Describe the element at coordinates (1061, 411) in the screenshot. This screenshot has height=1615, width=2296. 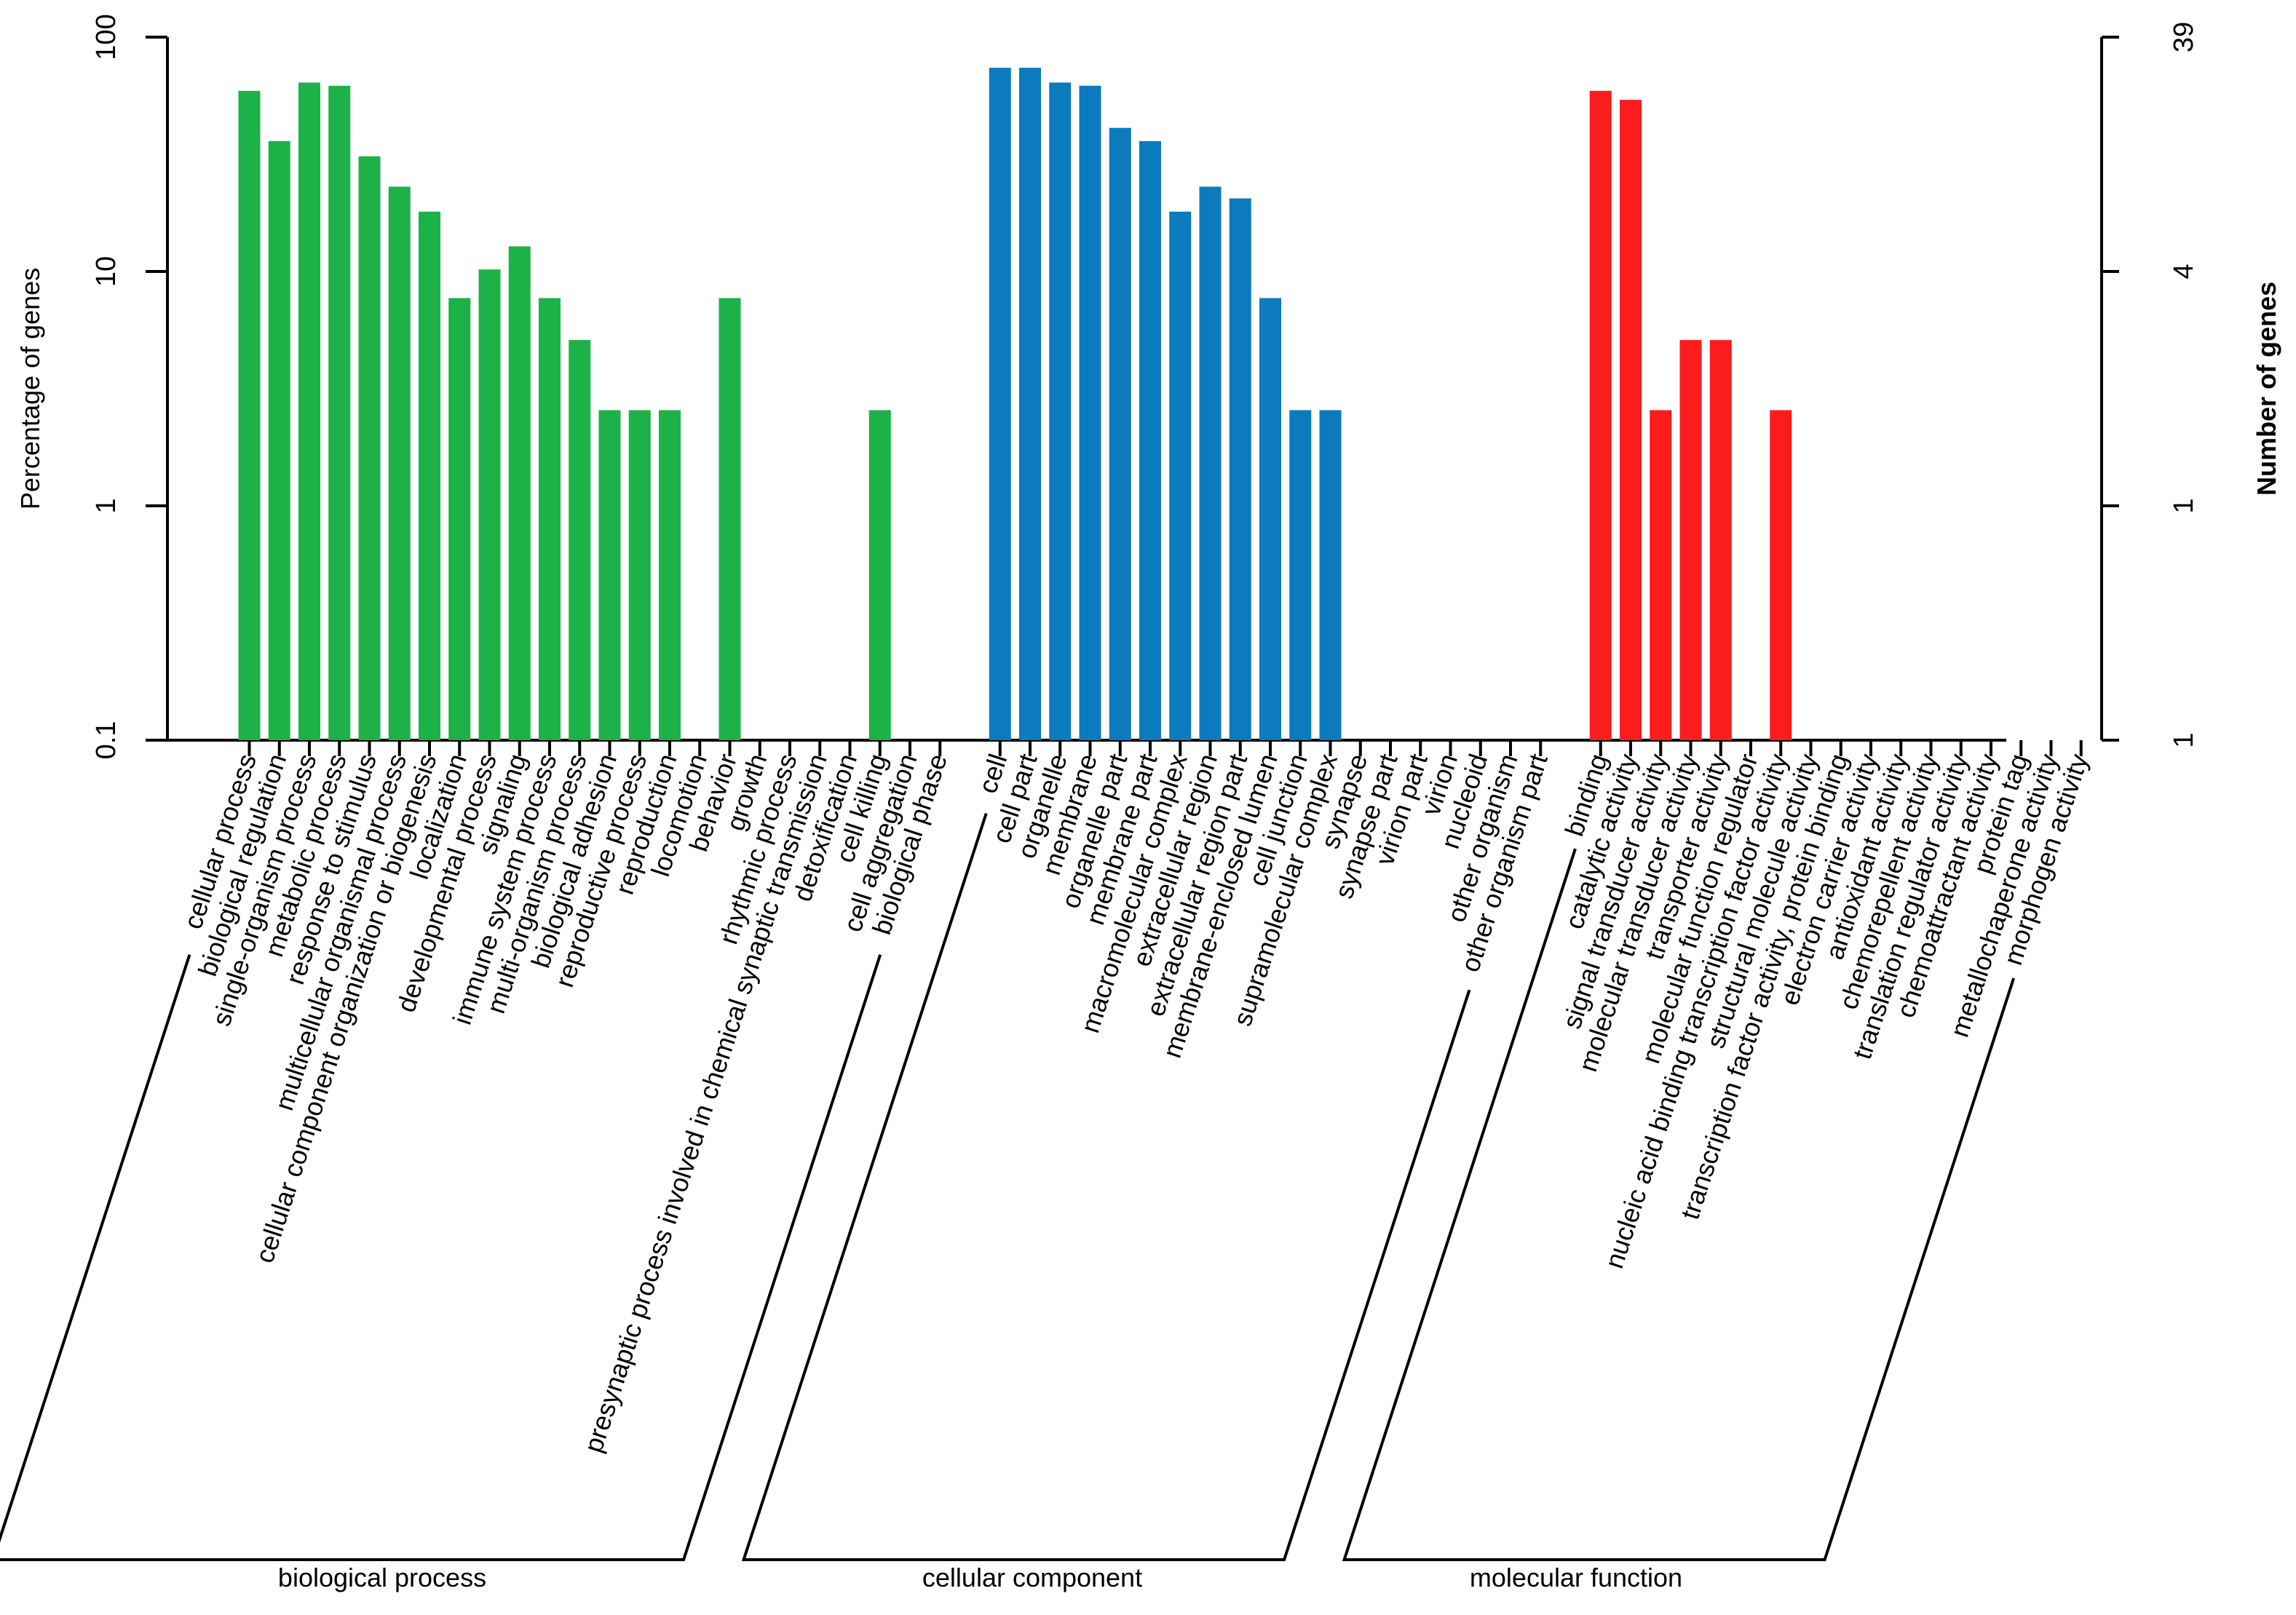
I see `bar-organelle` at that location.